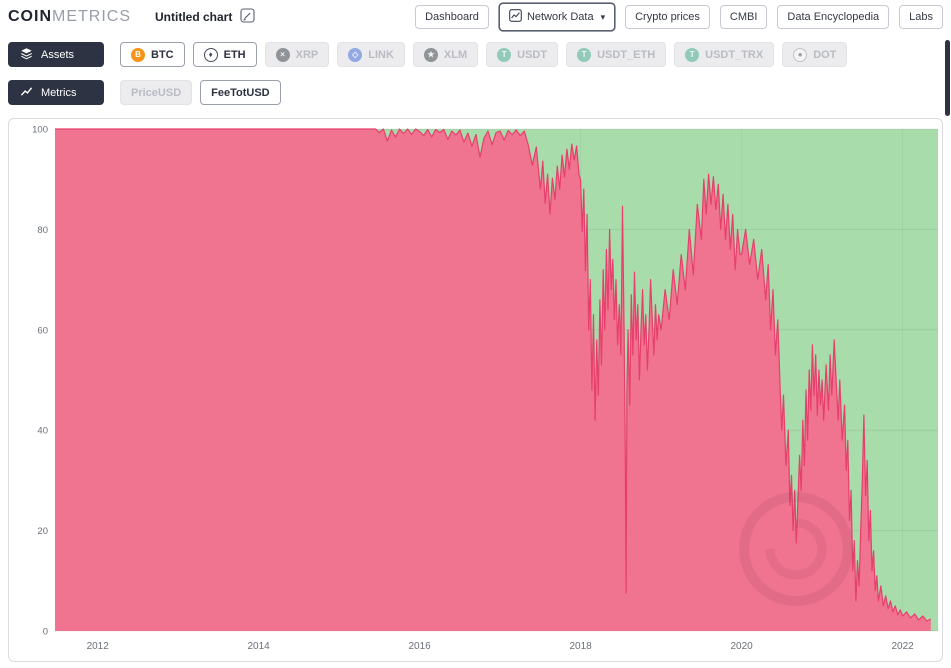 The height and width of the screenshot is (668, 951). I want to click on asset-chip-xrp: × XRP, so click(297, 54).